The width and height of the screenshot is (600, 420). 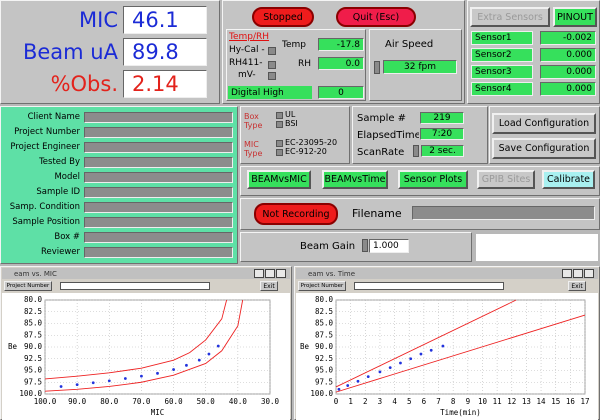 I want to click on x-tick-label: 0, so click(x=336, y=401).